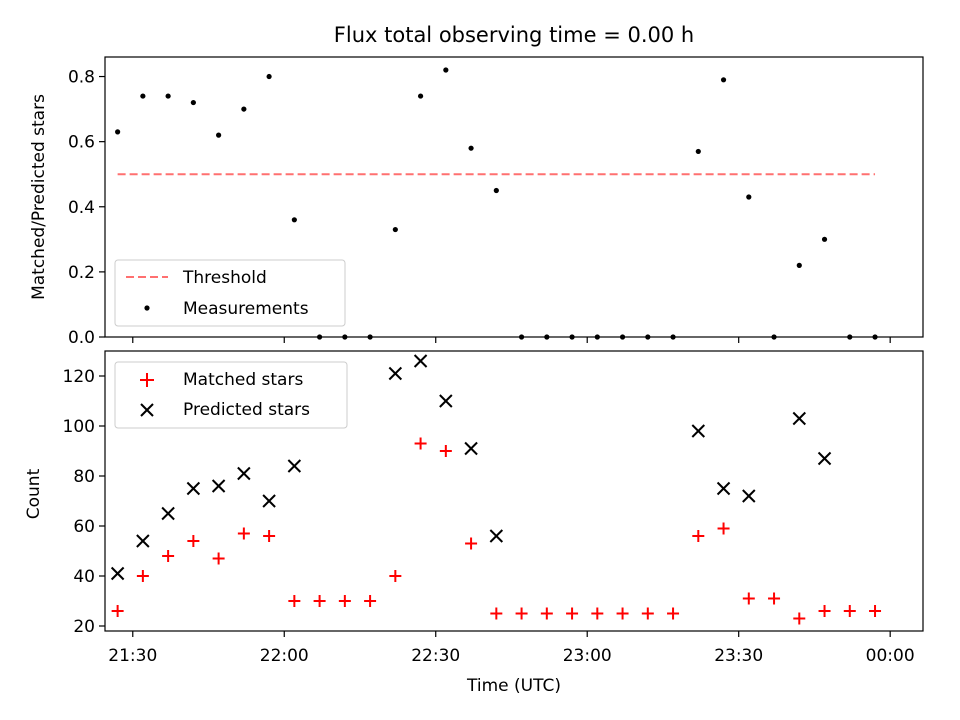  Describe the element at coordinates (147, 410) in the screenshot. I see `legend-predicted-swatch` at that location.